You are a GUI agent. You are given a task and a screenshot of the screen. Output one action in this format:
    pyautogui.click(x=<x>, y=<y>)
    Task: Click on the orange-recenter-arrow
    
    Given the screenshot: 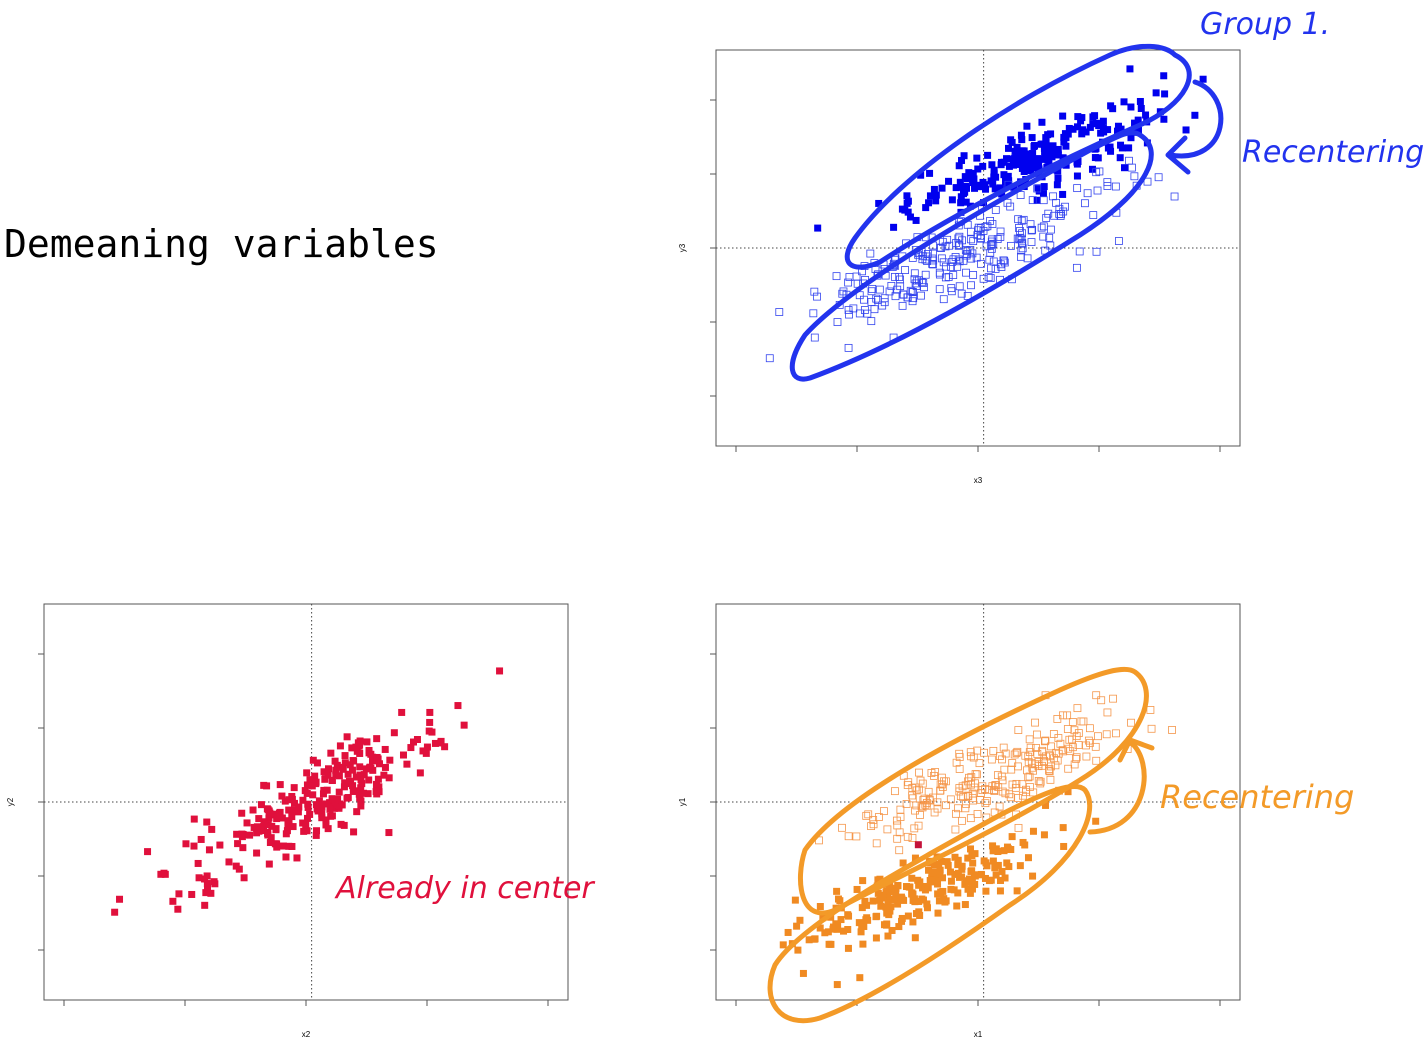 What is the action you would take?
    pyautogui.click(x=1121, y=786)
    